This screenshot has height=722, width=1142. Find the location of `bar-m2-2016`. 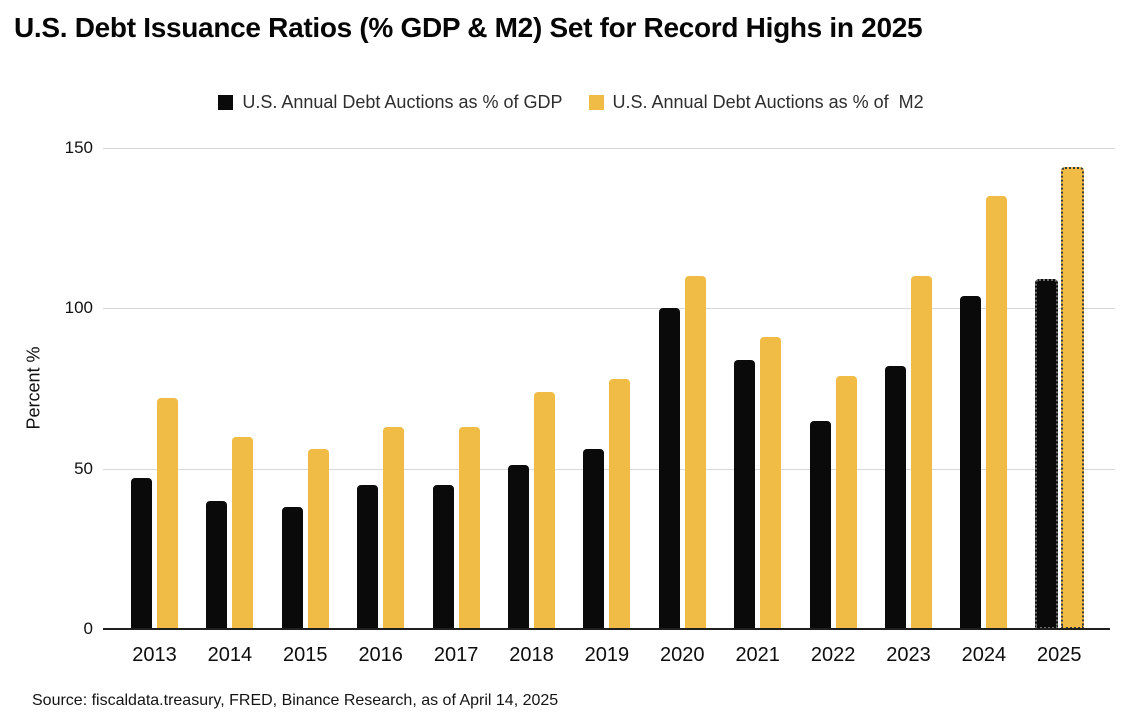

bar-m2-2016 is located at coordinates (394, 527).